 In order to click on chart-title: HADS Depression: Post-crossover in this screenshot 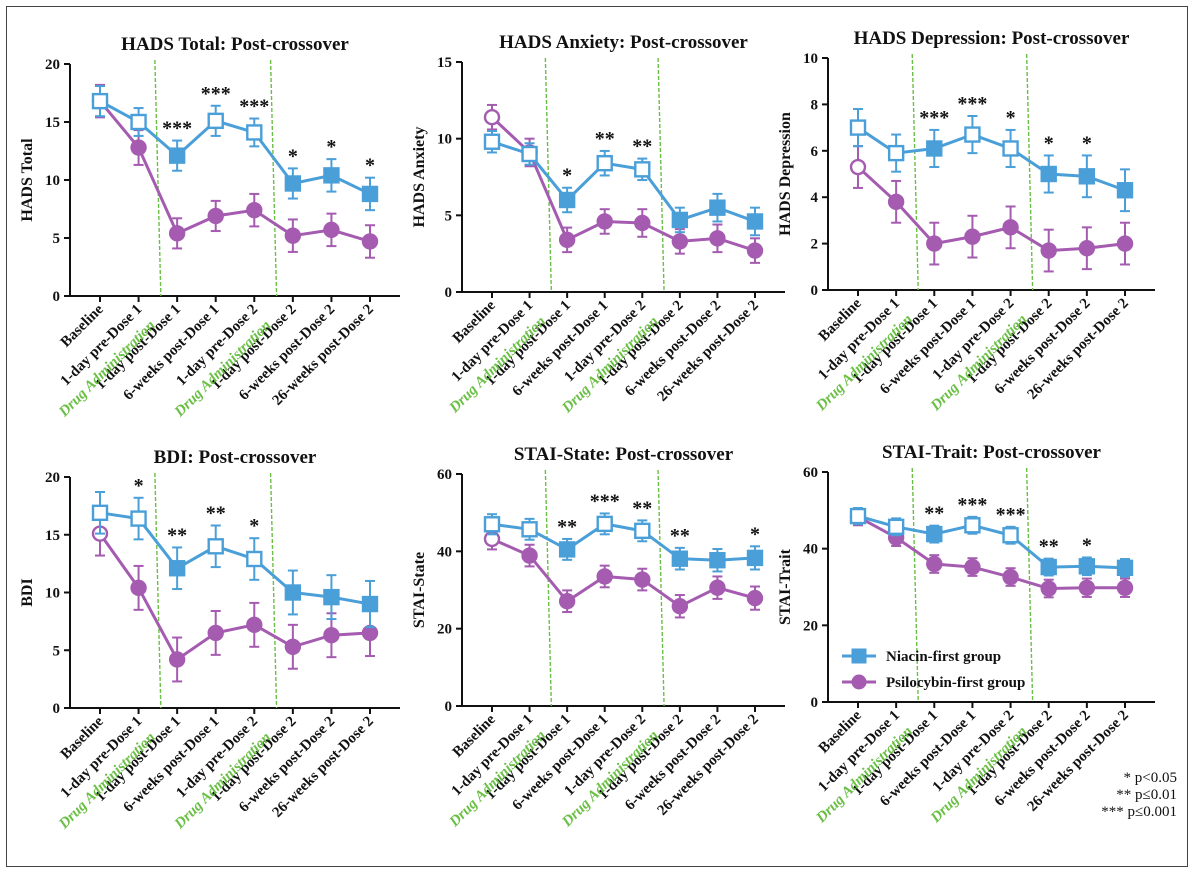, I will do `click(992, 38)`.